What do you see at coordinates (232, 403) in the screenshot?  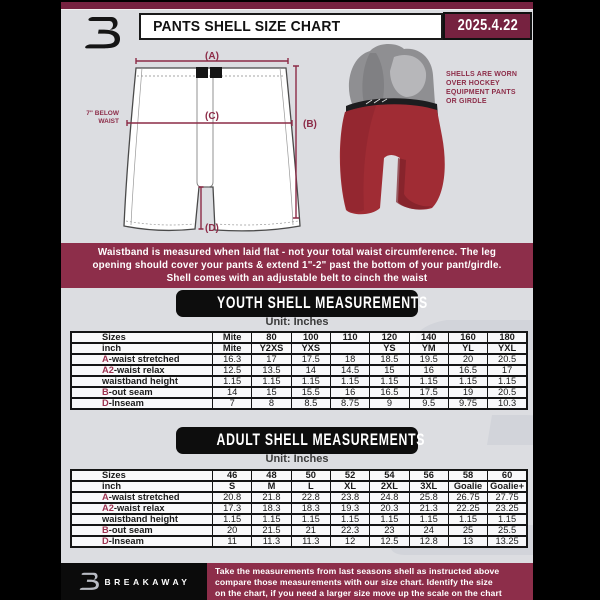 I see `table-cell: 7` at bounding box center [232, 403].